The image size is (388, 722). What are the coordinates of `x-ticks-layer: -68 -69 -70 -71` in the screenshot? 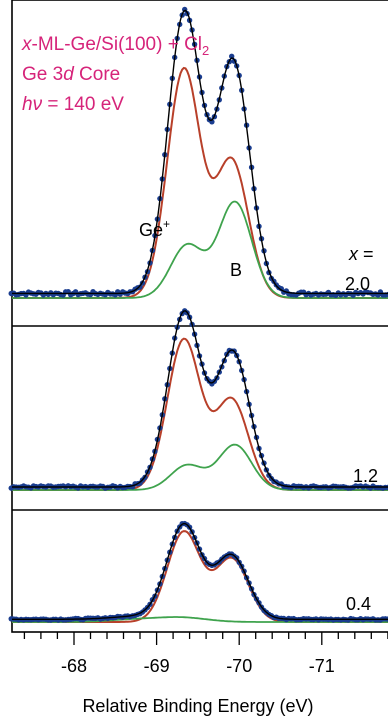 It's located at (205, 654).